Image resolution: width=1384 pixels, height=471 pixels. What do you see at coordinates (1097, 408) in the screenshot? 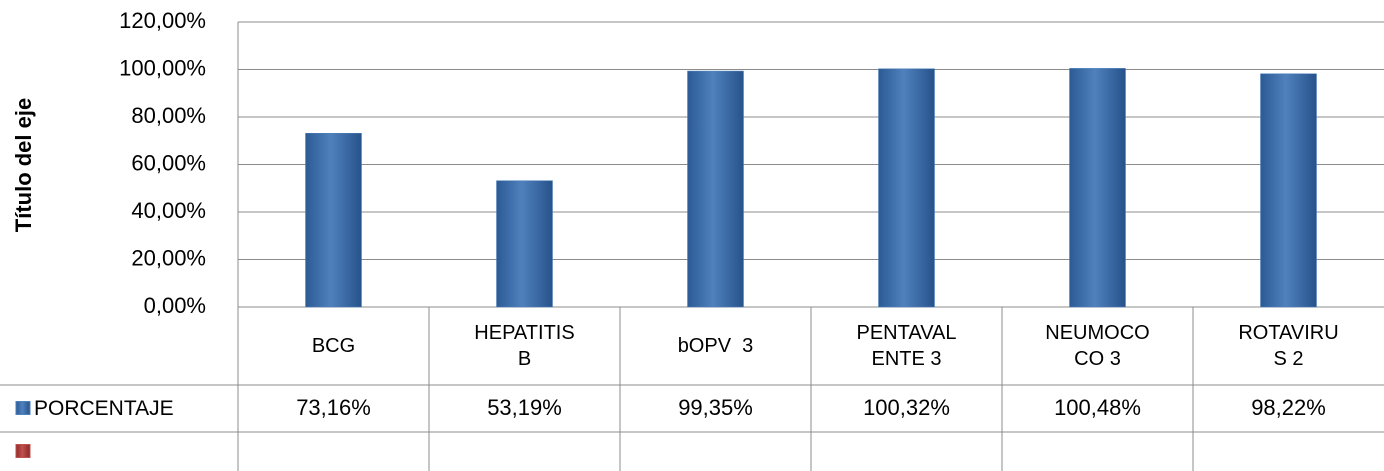
I see `data-label: 100,48%` at bounding box center [1097, 408].